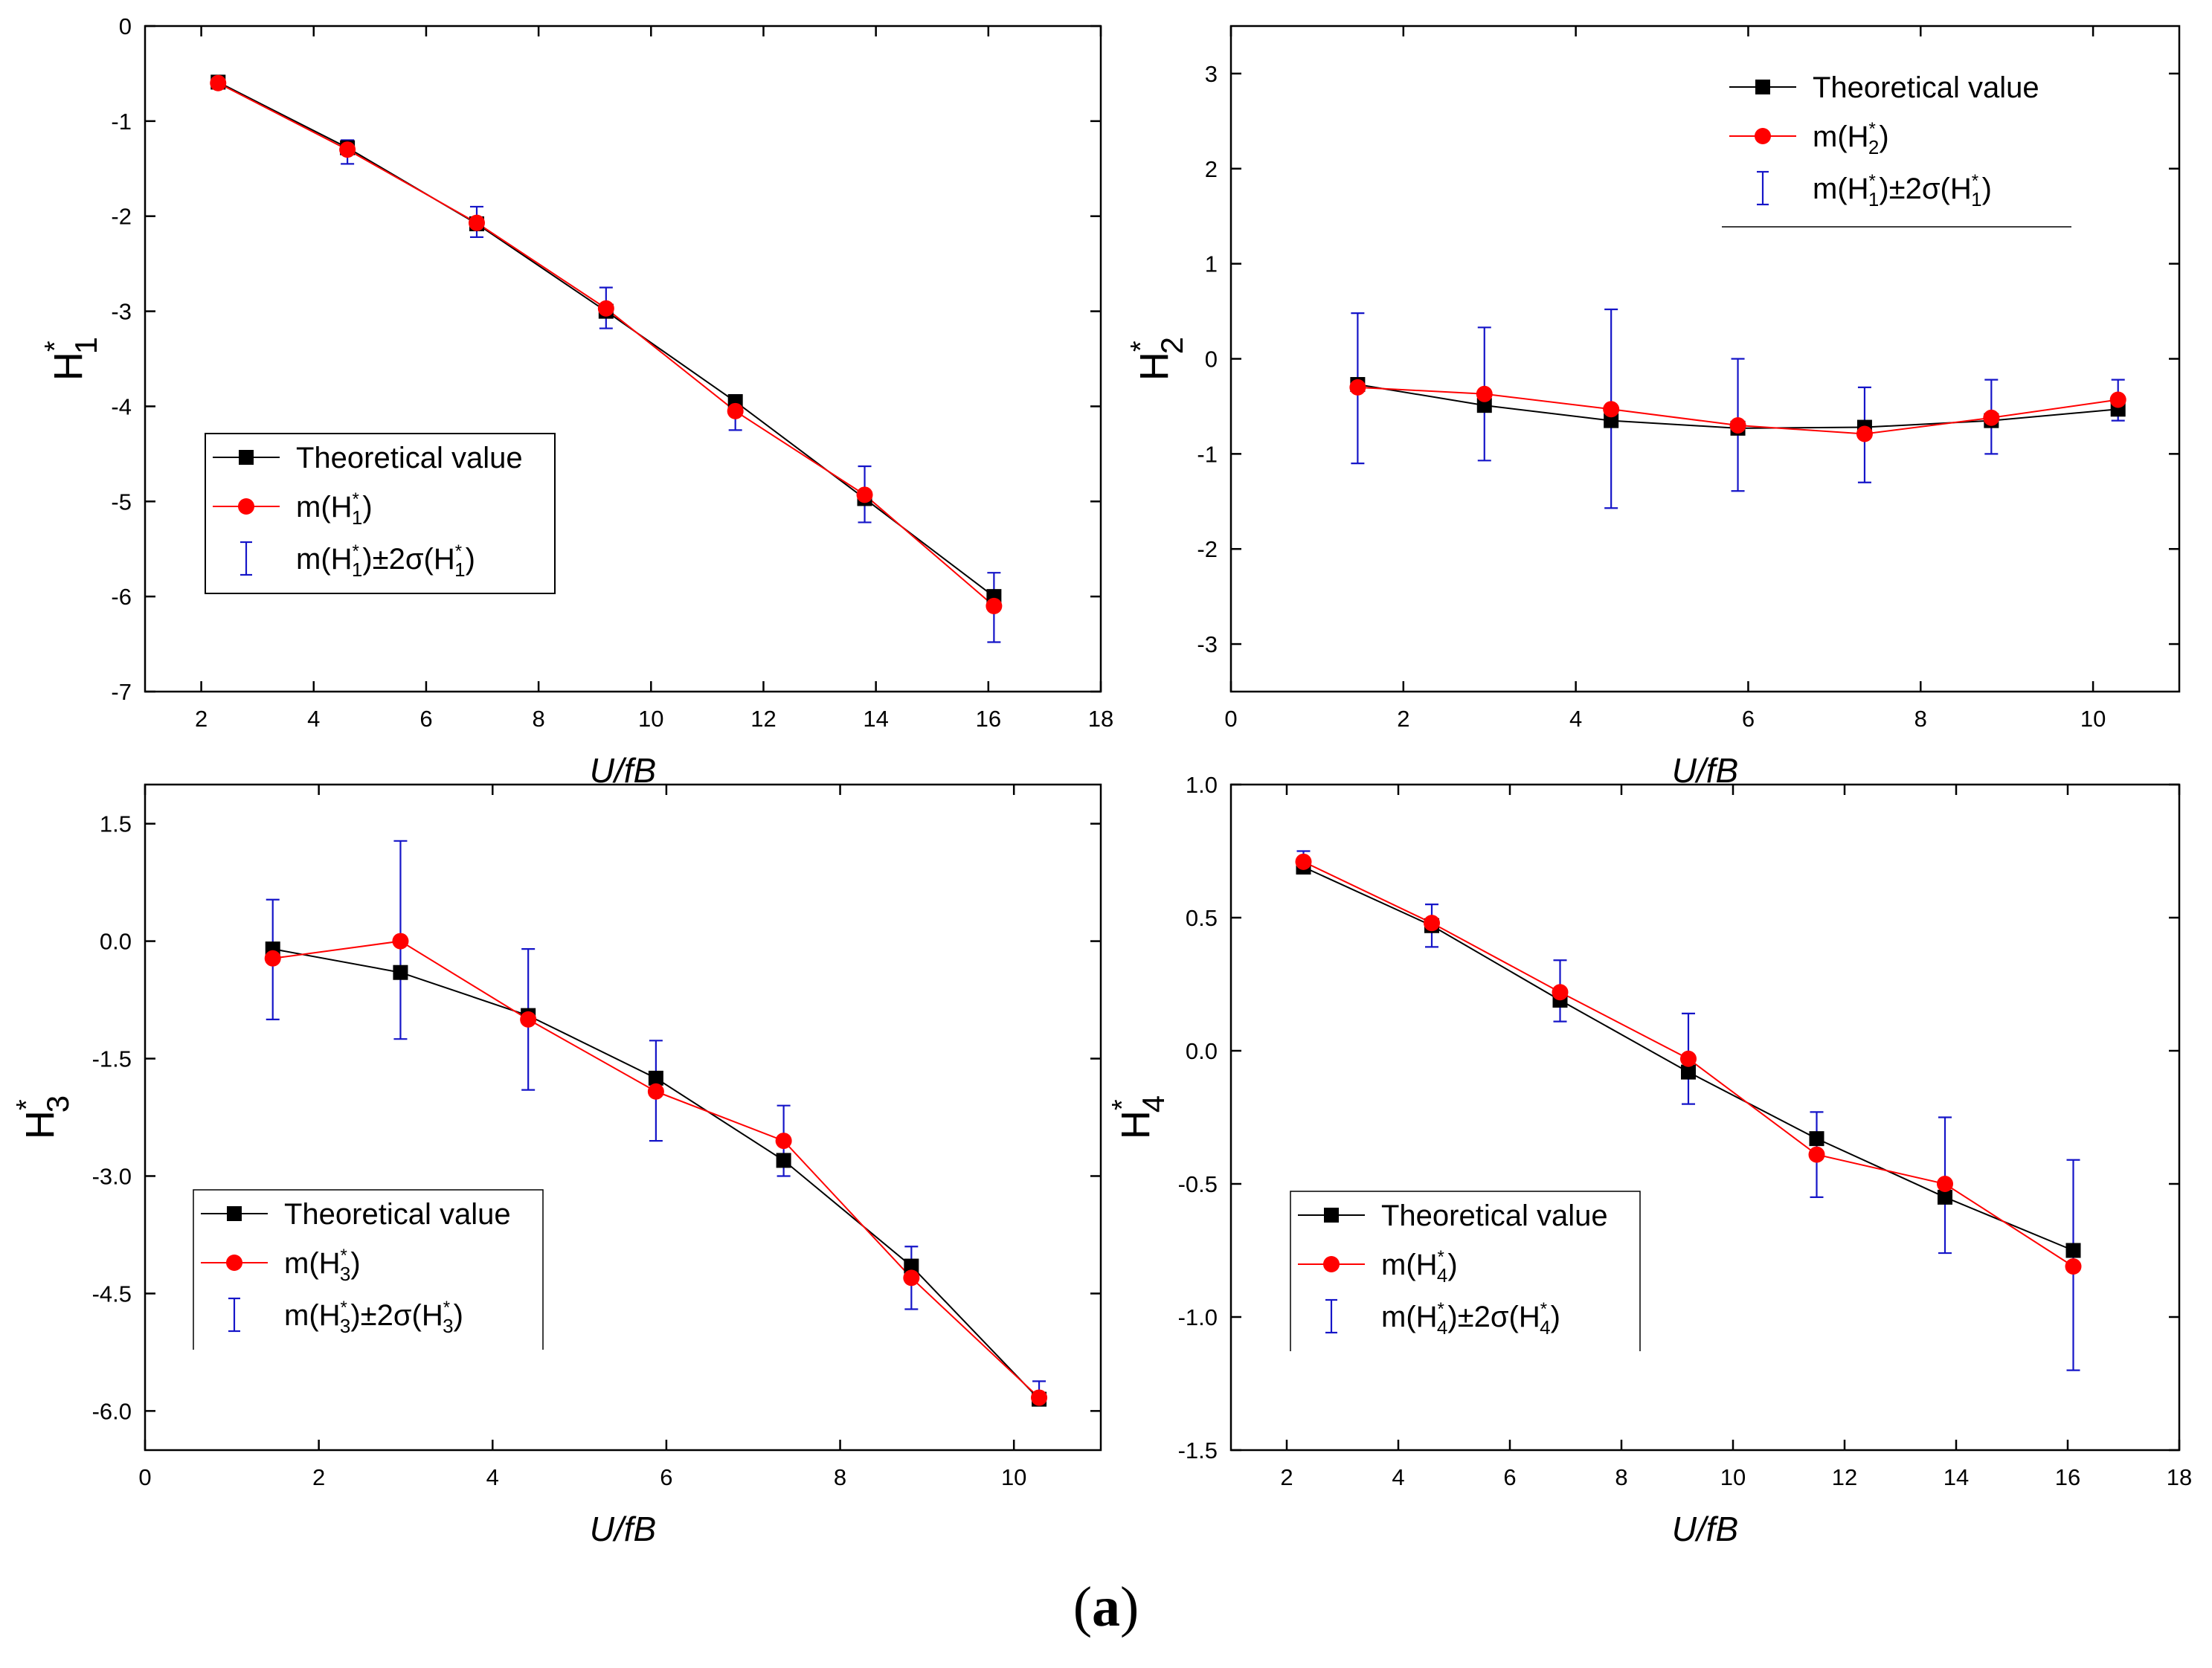 The image size is (2212, 1668). Describe the element at coordinates (1208, 644) in the screenshot. I see `y-tick-label: -3` at that location.